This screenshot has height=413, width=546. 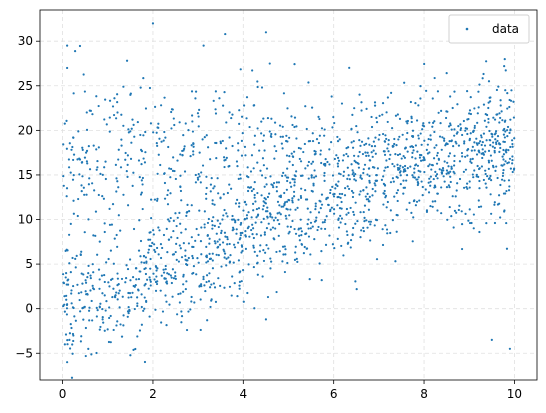 I want to click on y-tick-label: 0, so click(x=29, y=309).